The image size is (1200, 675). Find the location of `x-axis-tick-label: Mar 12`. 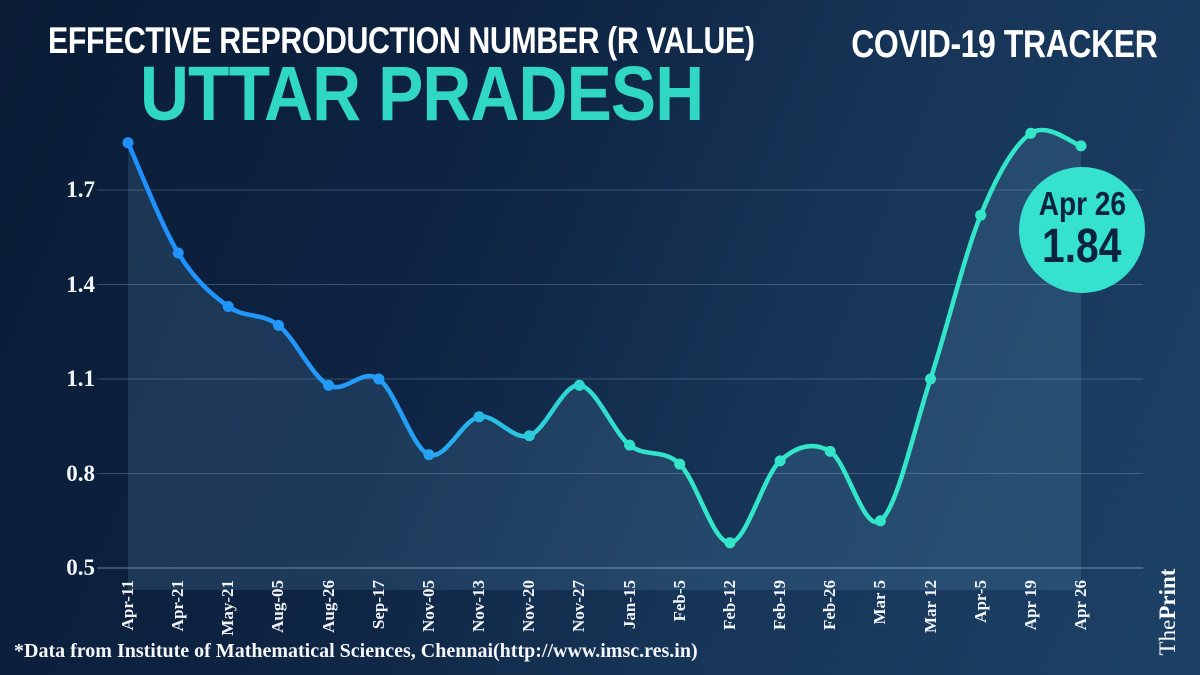

x-axis-tick-label: Mar 12 is located at coordinates (930, 607).